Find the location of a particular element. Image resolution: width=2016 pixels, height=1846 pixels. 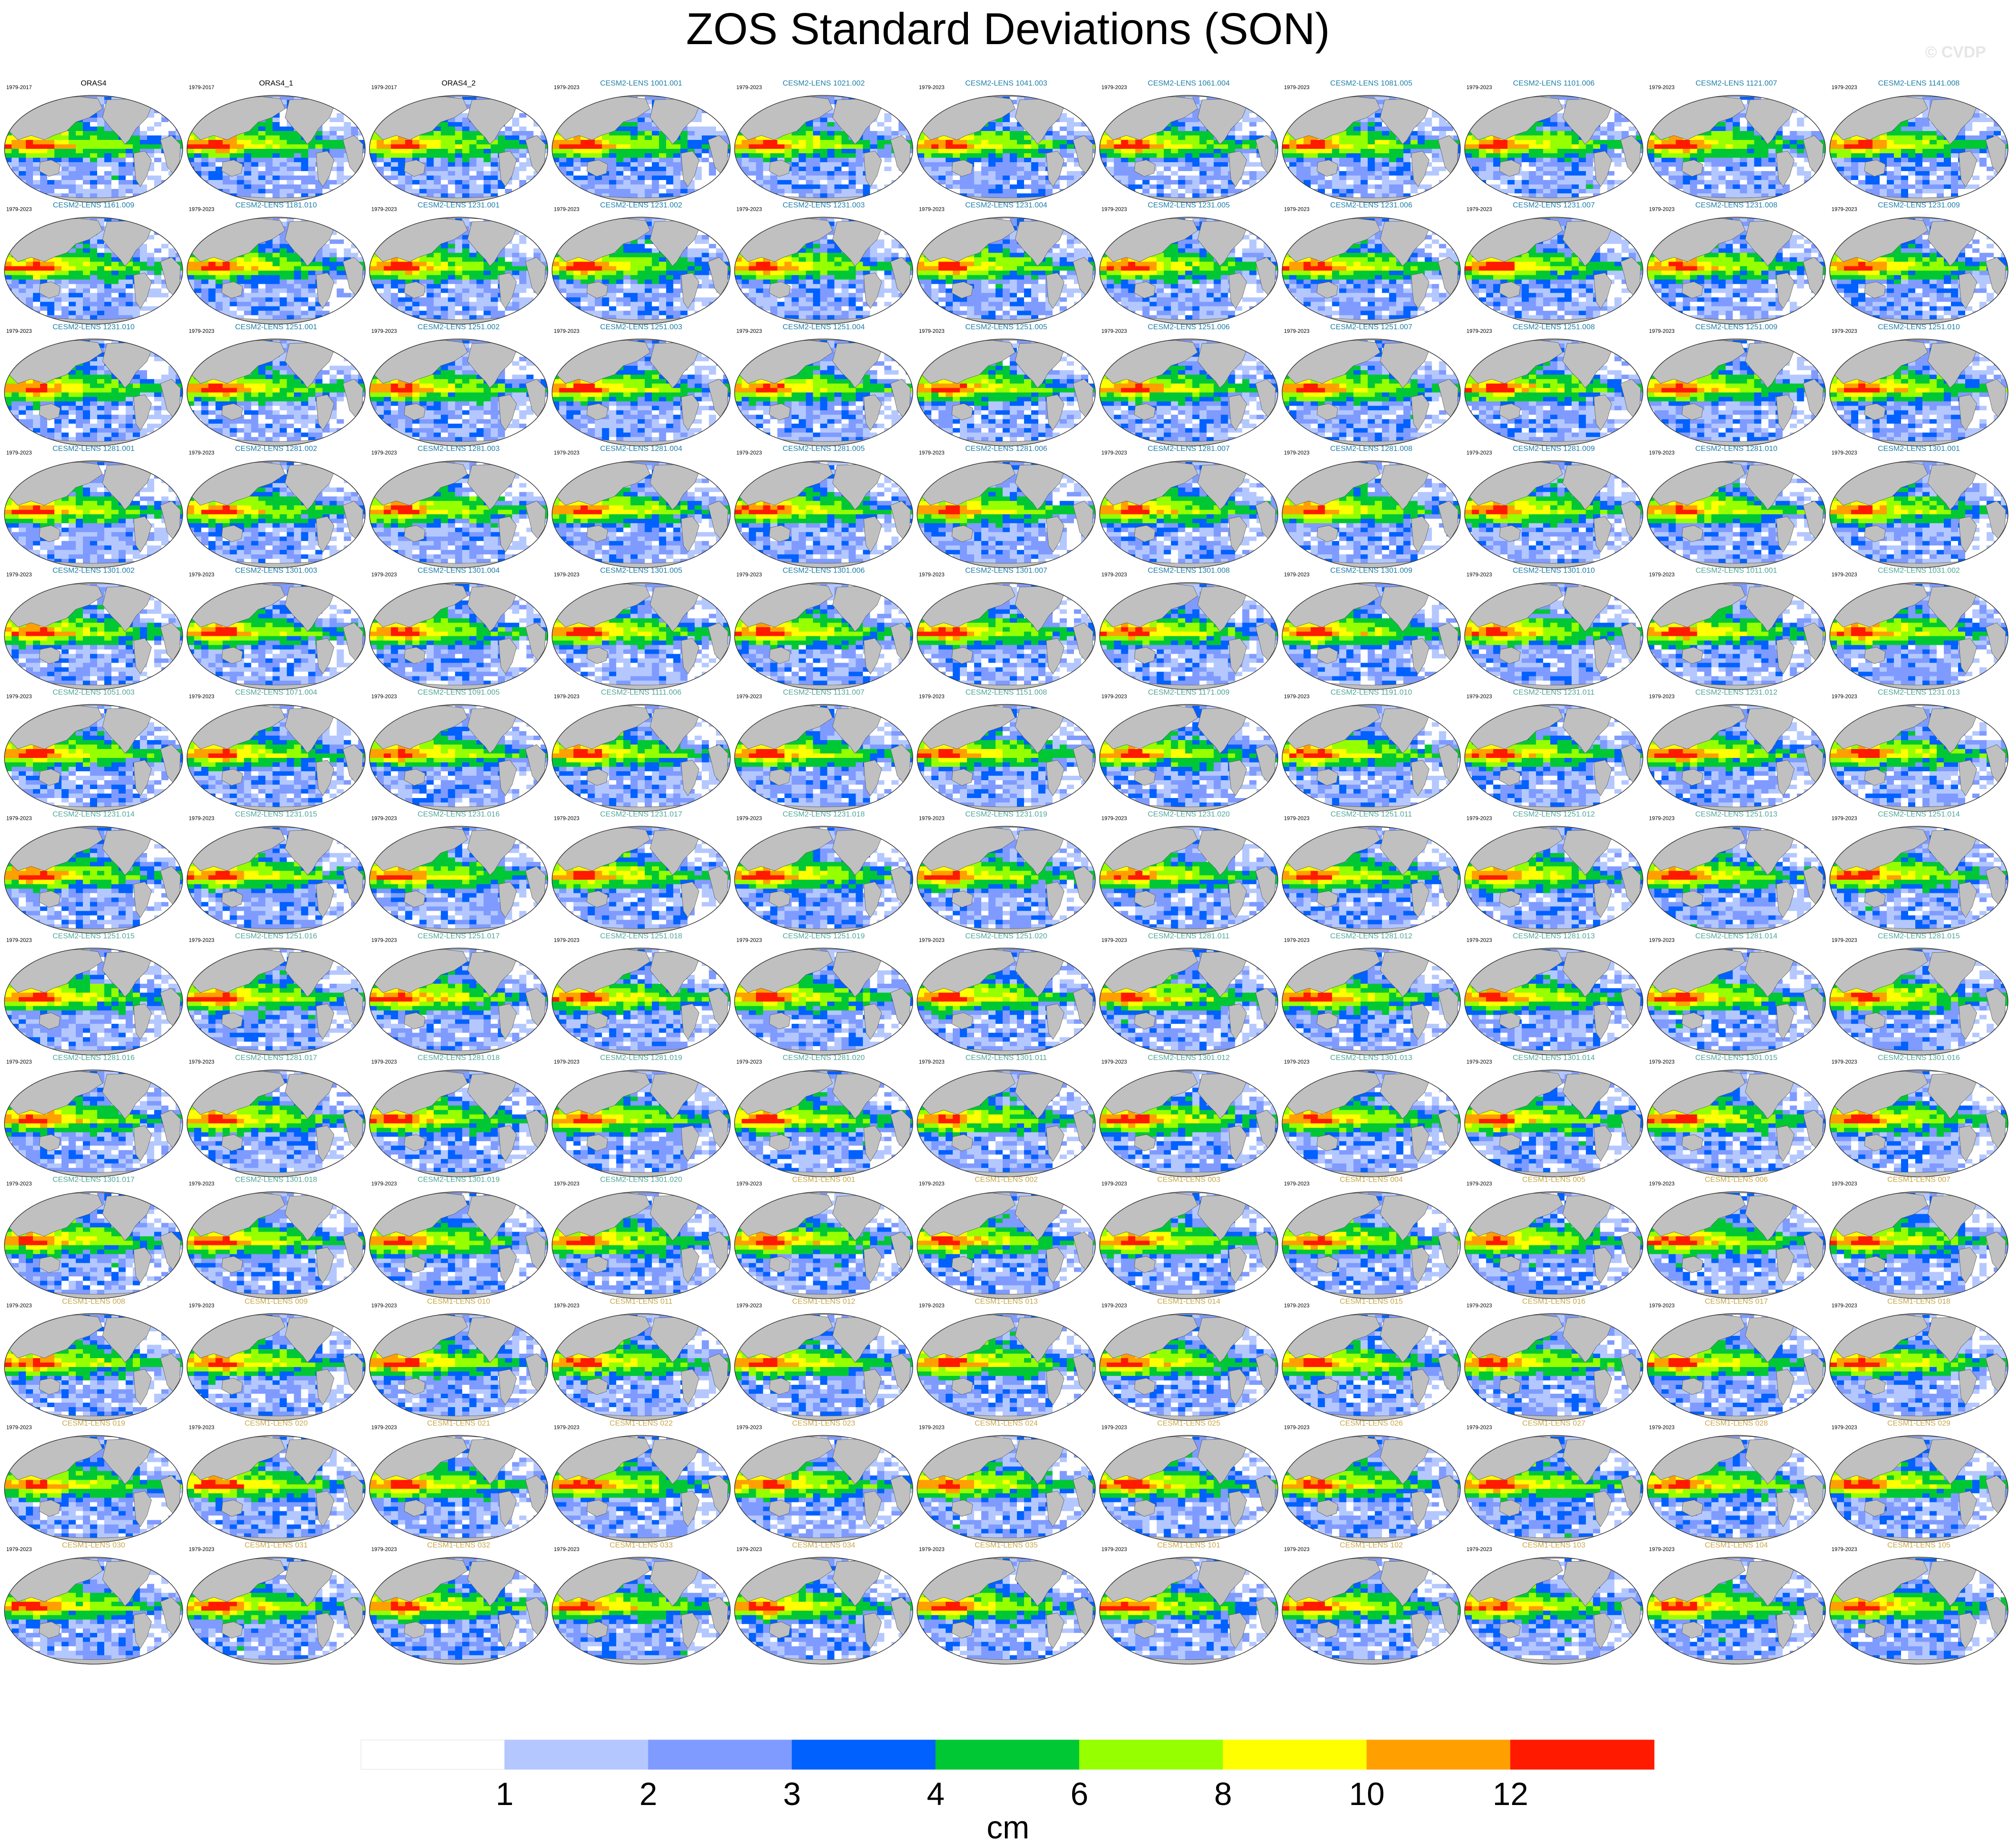

colorbar-tick-label: 8 is located at coordinates (1223, 1794).